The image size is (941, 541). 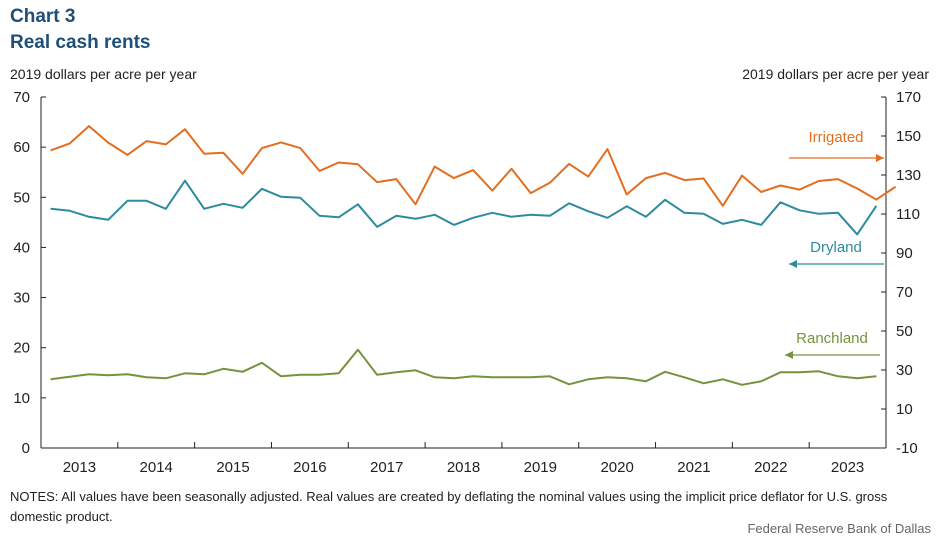 I want to click on series-arrowhead-dryland, so click(x=793, y=264).